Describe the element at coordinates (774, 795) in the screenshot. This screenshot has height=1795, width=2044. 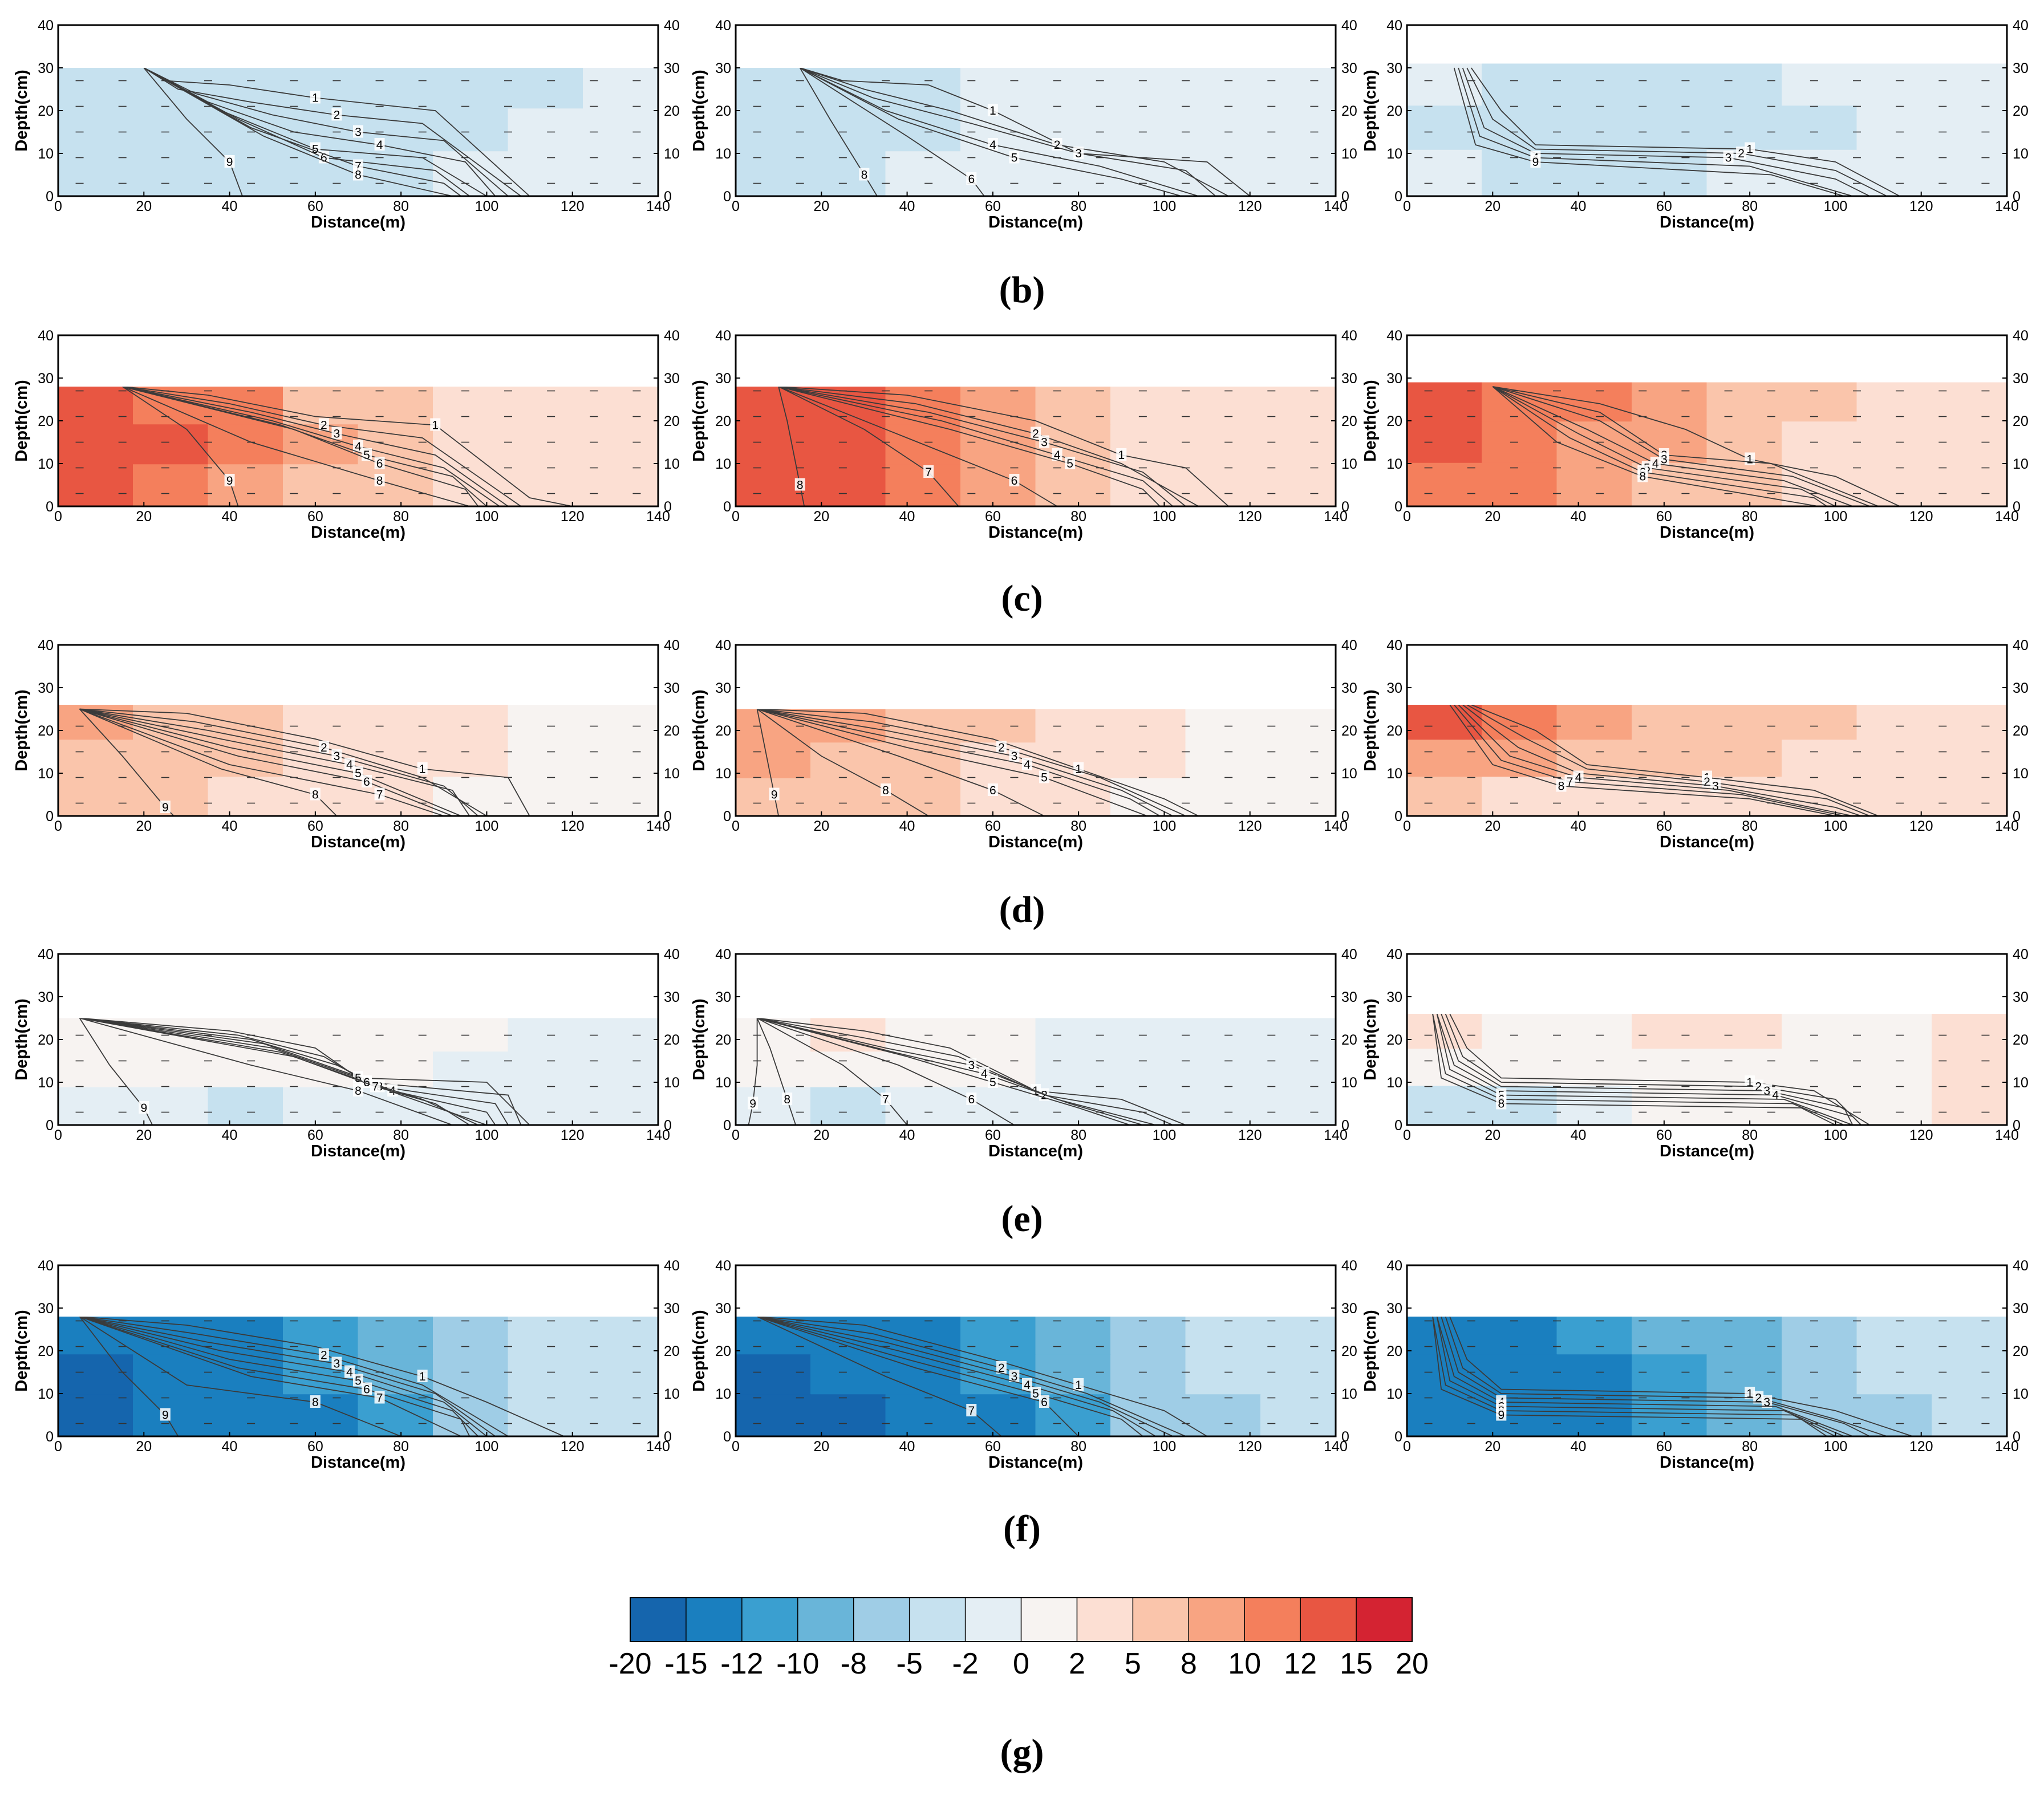
I see `contour-label: 9` at that location.